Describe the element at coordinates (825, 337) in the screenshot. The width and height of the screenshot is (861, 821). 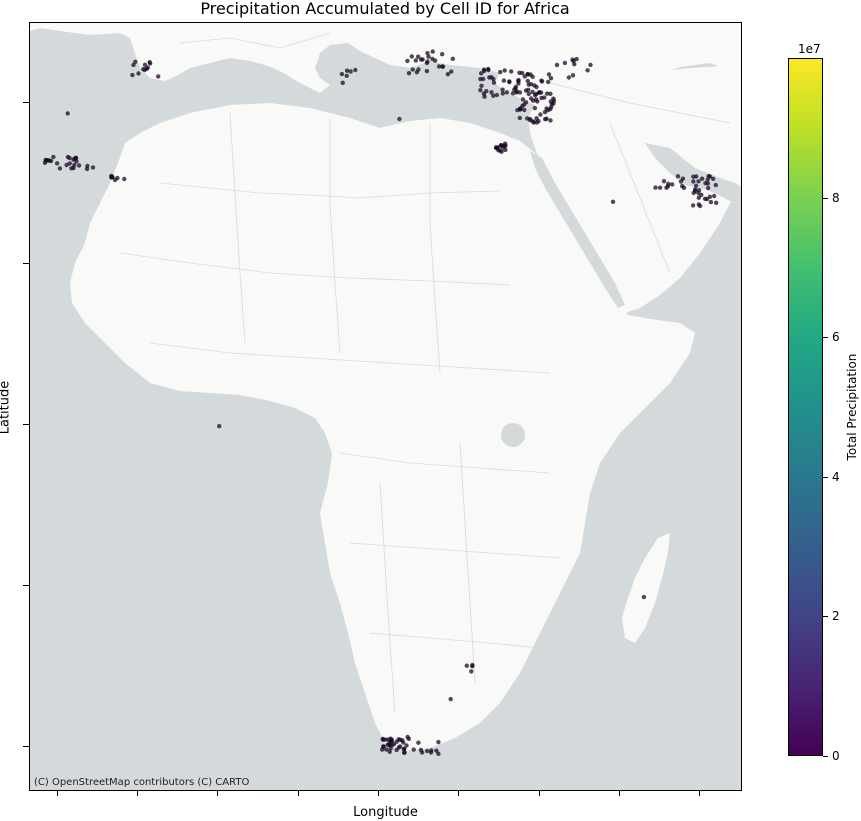
I see `colorbar-tick` at that location.